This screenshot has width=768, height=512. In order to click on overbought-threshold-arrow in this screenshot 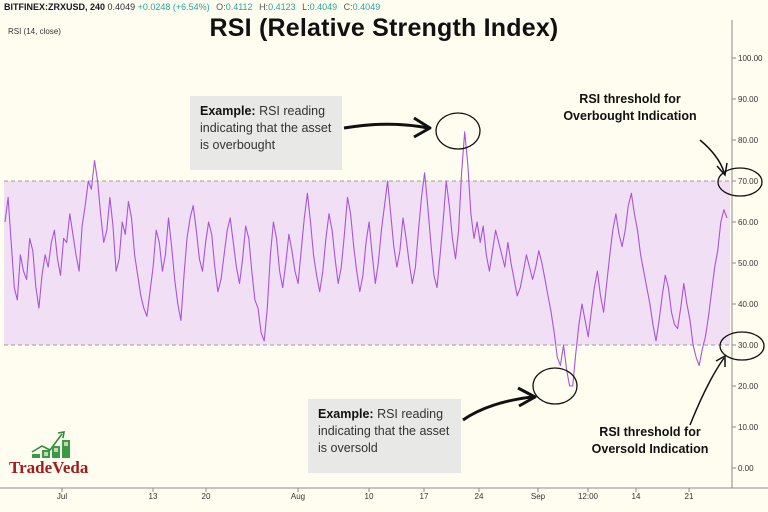, I will do `click(712, 156)`.